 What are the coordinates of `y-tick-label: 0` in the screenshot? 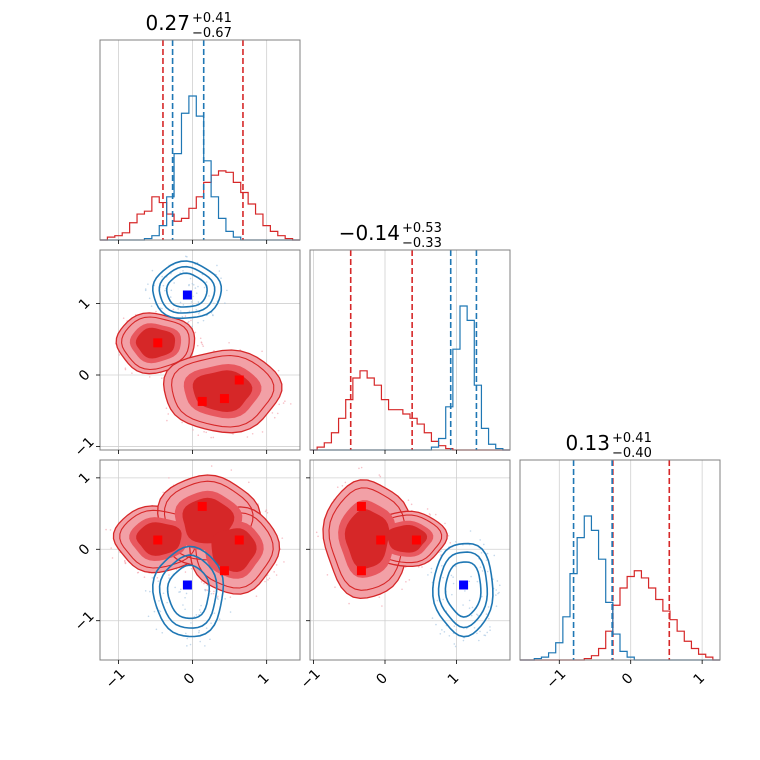 It's located at (85, 376).